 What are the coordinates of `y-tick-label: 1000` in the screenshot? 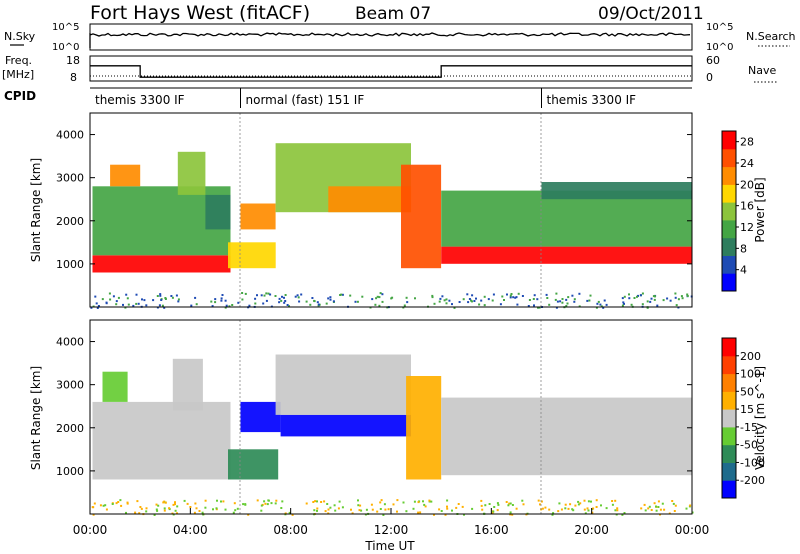 It's located at (70, 264).